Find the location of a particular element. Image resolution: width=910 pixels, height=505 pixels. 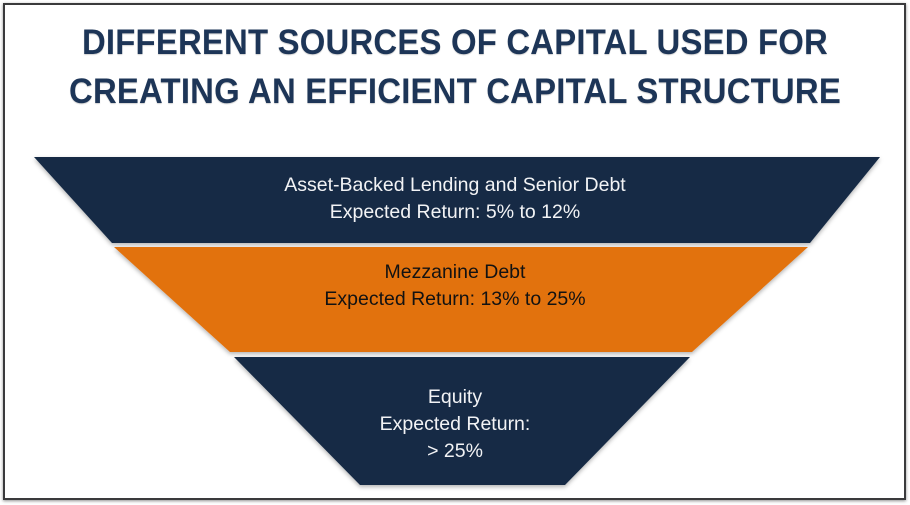

senior-debt-return: Expected Return: 5% to 12% is located at coordinates (455, 212).